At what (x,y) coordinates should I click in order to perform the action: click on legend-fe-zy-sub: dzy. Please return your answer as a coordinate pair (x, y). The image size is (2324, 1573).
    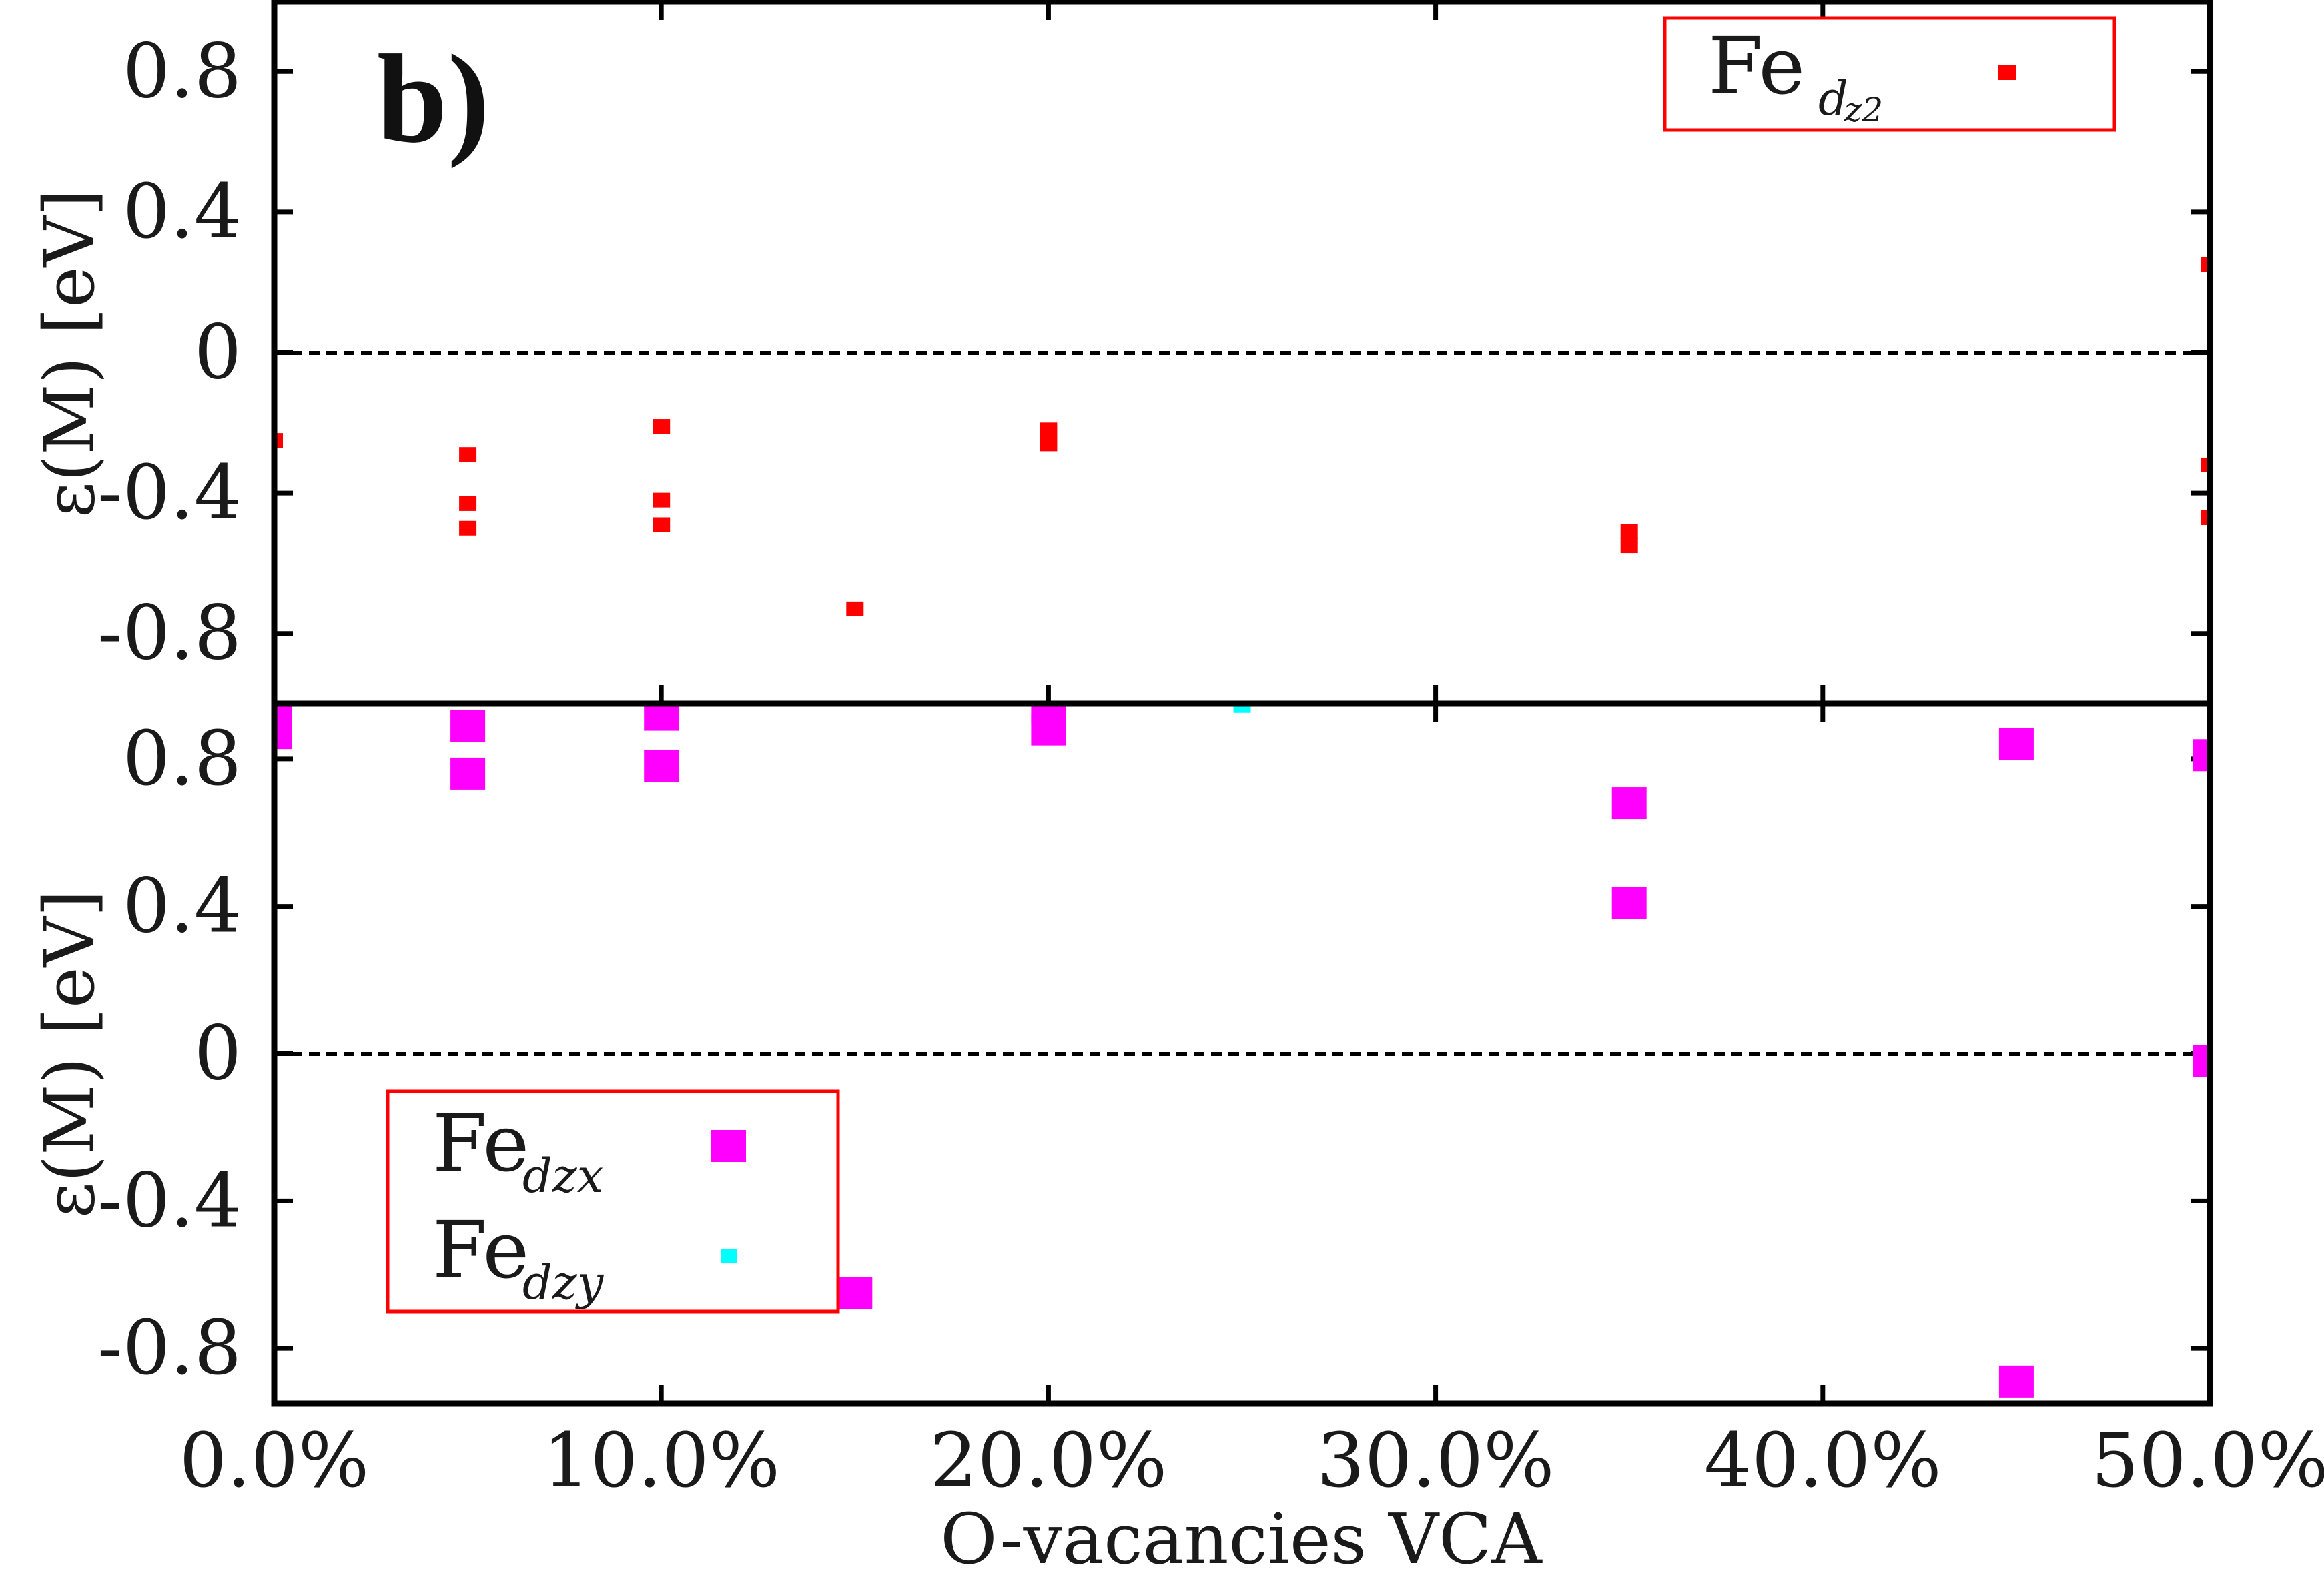
    Looking at the image, I should click on (563, 1282).